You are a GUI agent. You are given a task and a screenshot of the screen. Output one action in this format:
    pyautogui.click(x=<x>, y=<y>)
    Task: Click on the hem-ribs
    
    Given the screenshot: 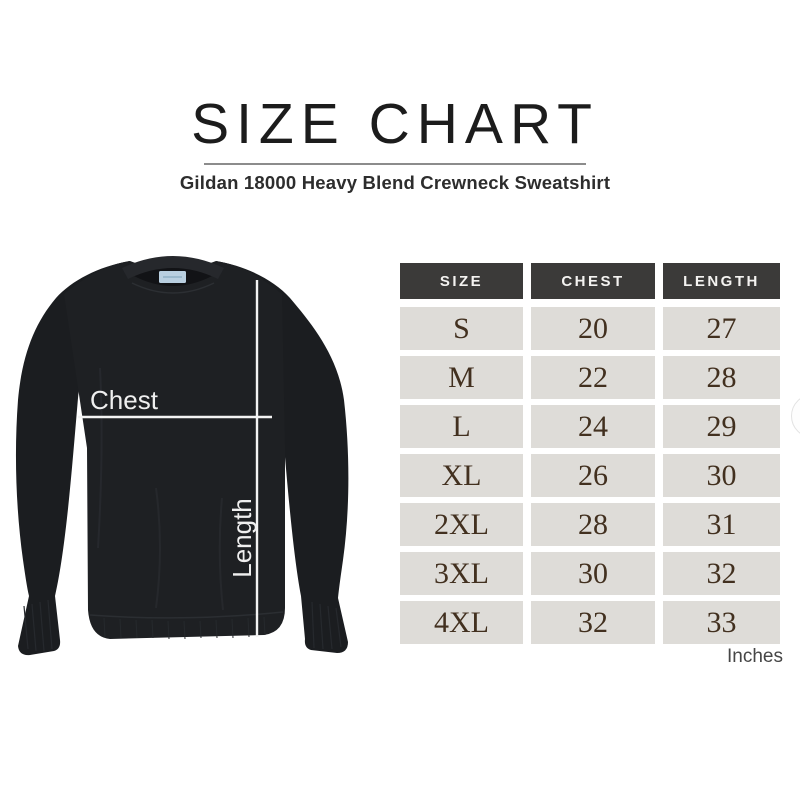 What is the action you would take?
    pyautogui.click(x=184, y=628)
    